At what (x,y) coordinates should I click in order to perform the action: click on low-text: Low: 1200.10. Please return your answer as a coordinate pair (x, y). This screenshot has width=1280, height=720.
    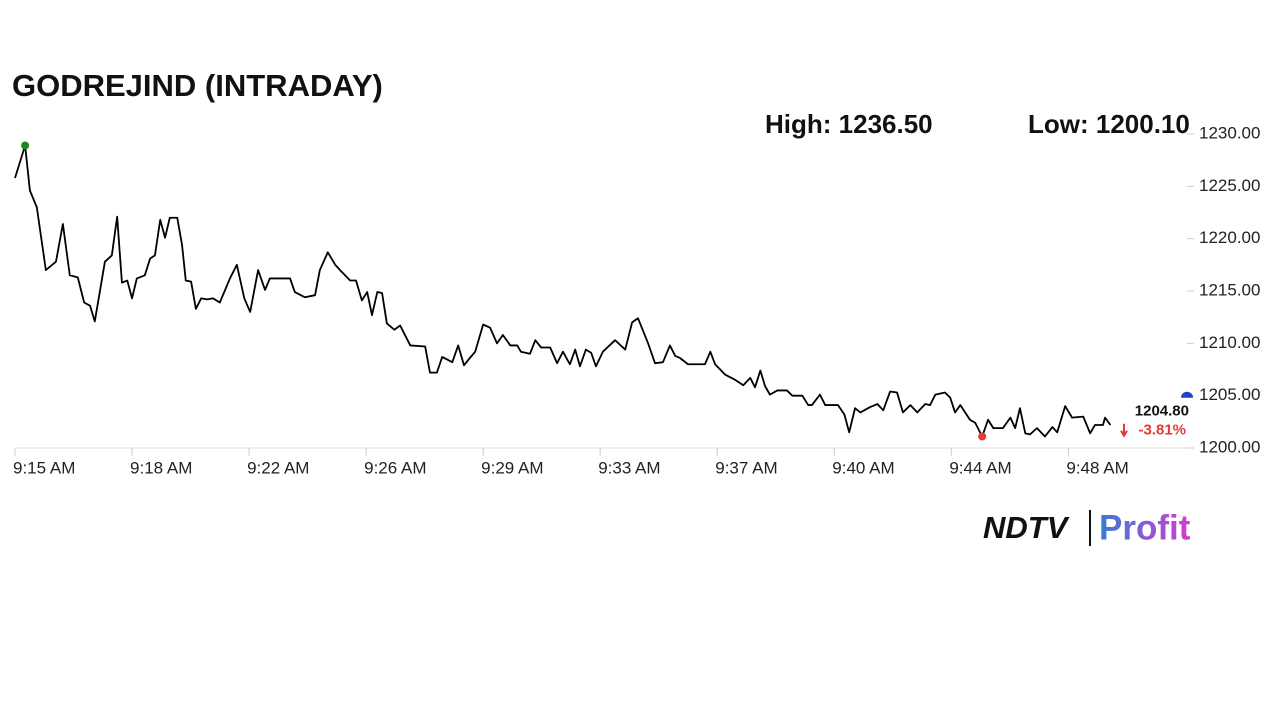
    Looking at the image, I should click on (1109, 124).